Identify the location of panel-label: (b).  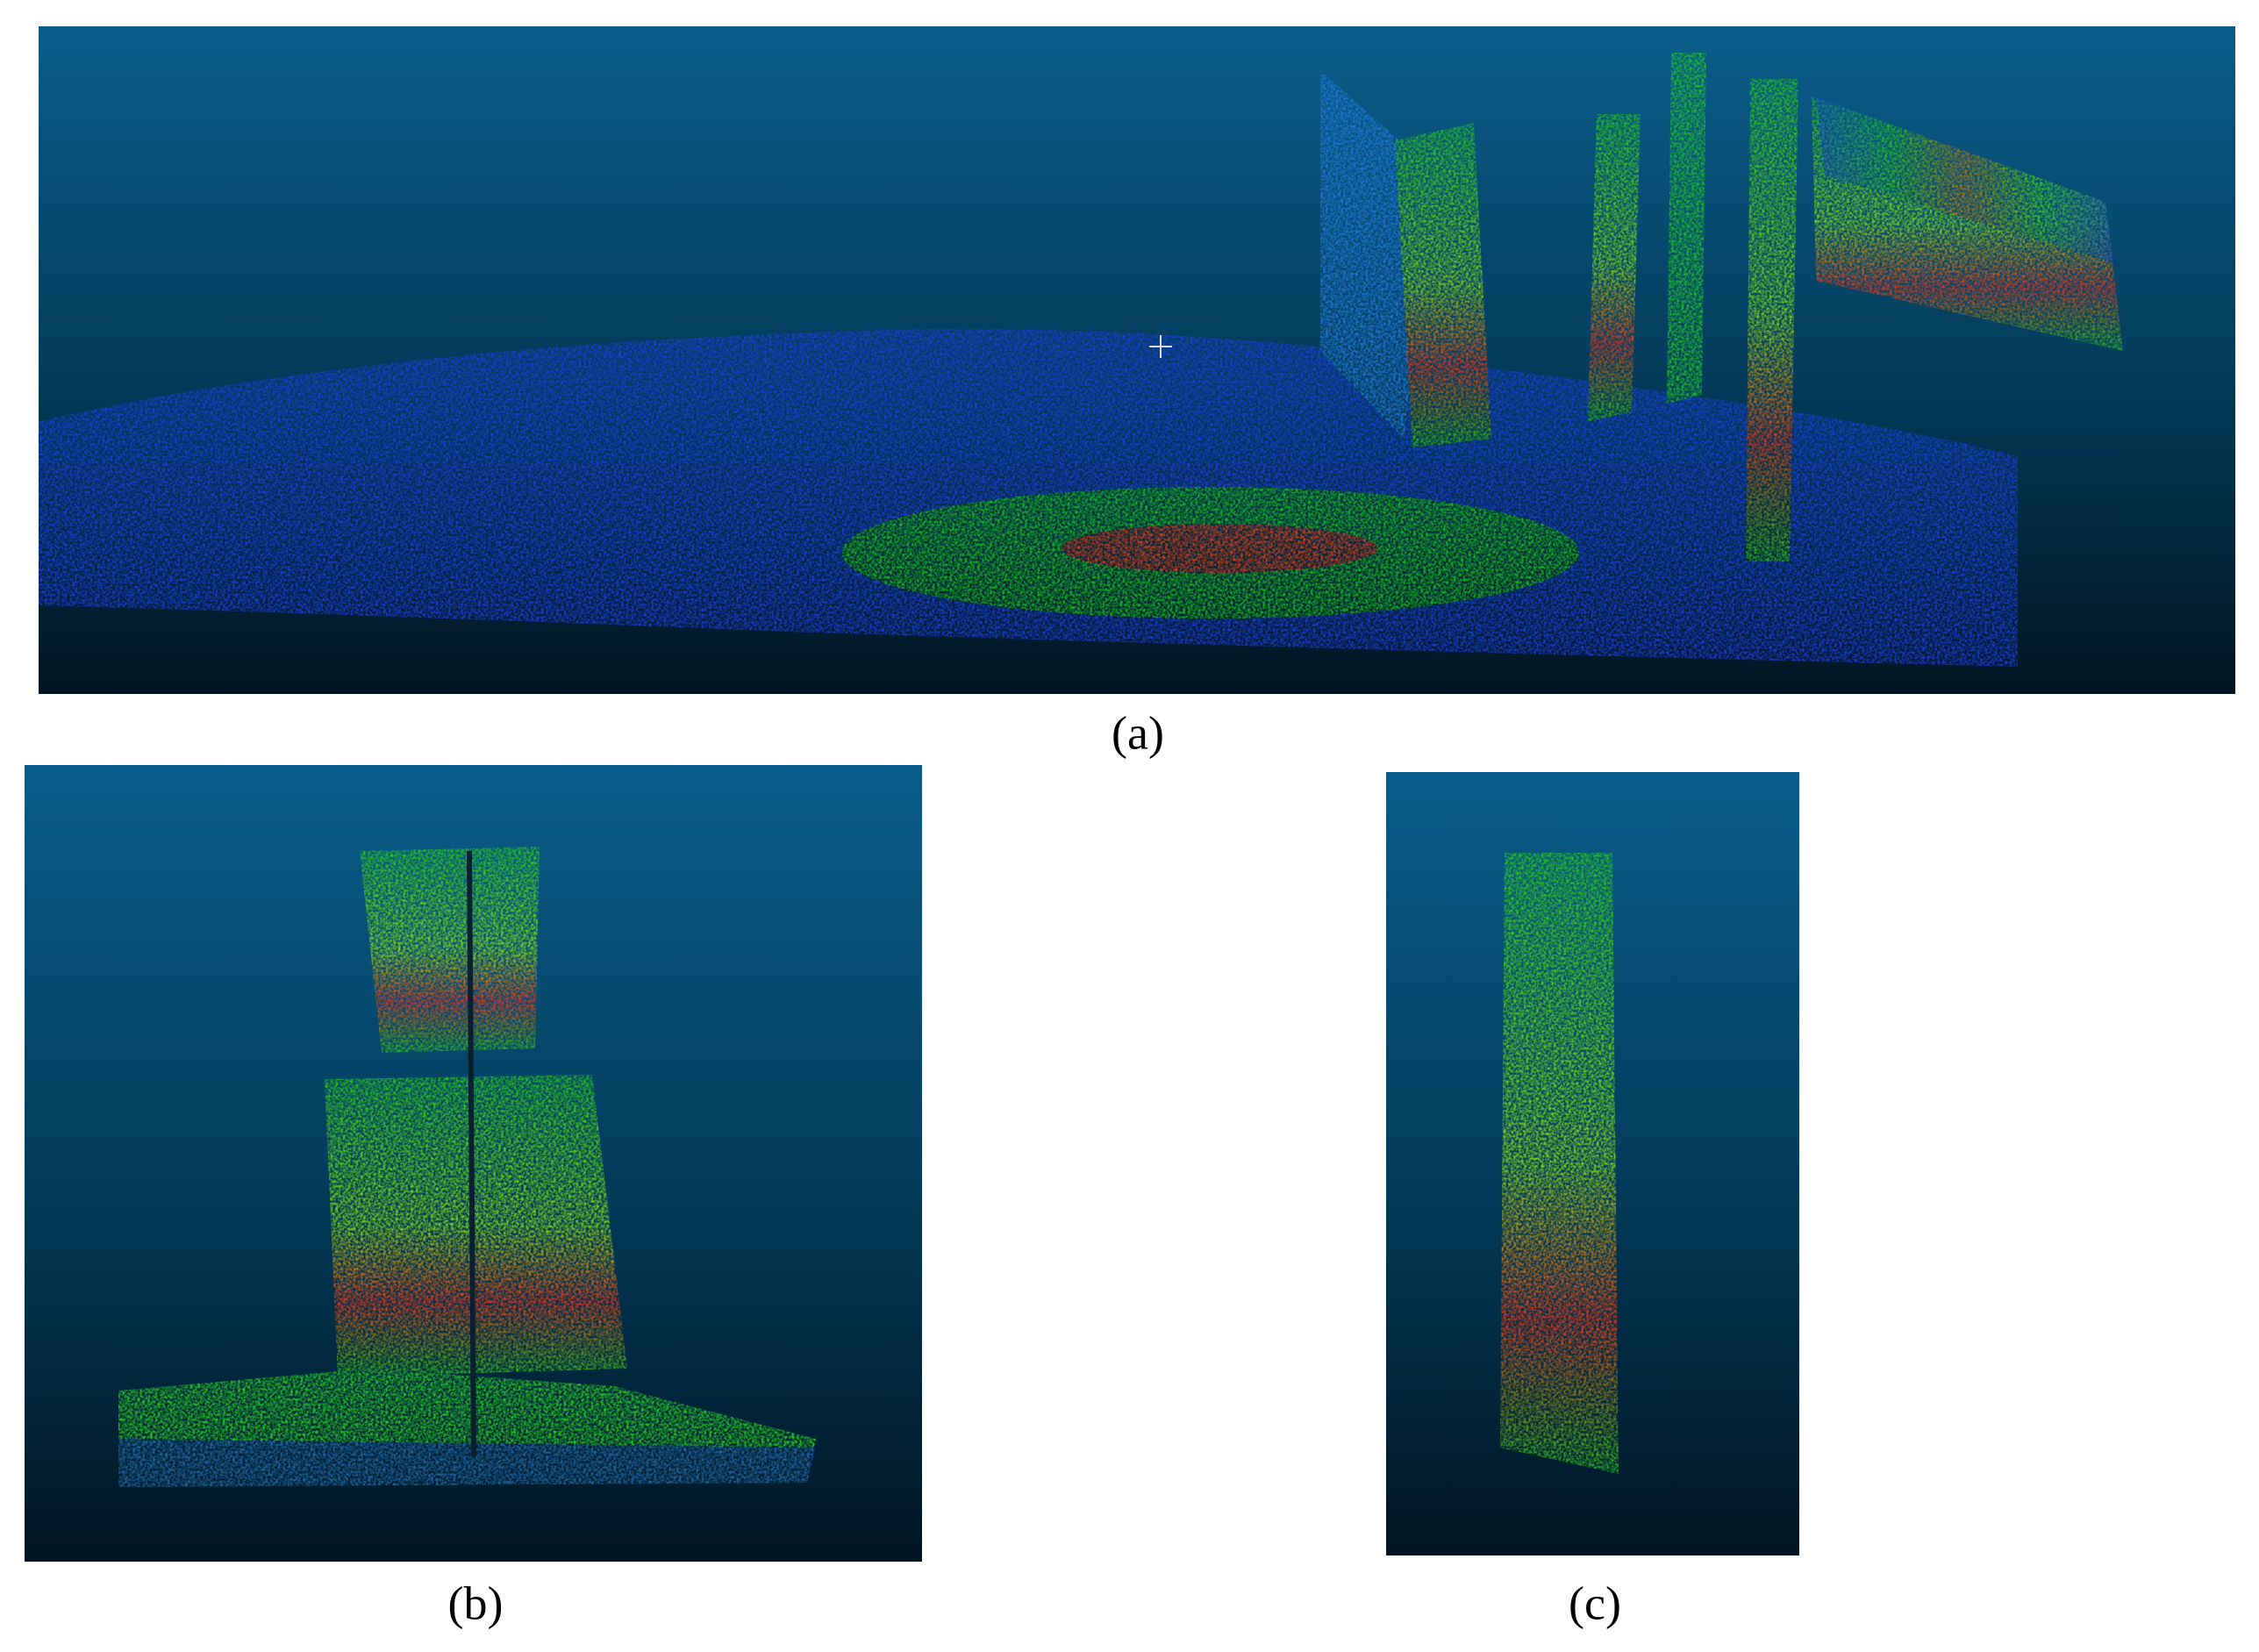
(476, 1603).